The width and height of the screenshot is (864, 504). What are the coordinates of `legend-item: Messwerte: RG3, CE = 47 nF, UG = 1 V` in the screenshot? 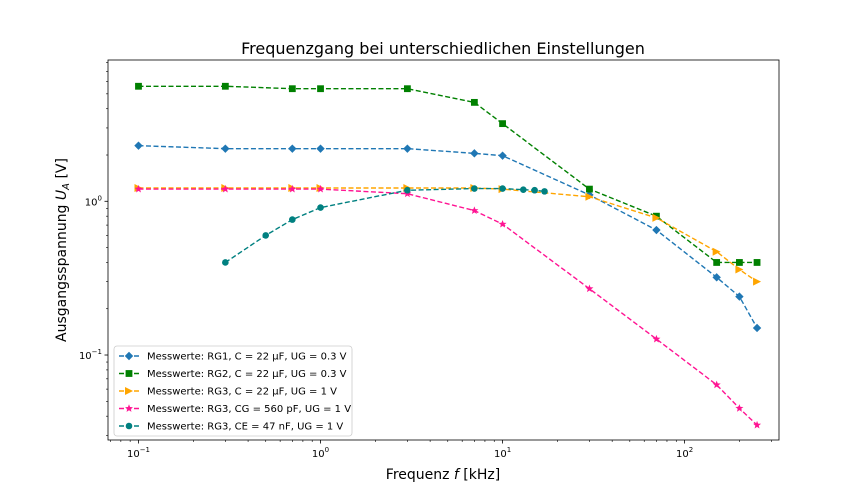 It's located at (231, 427).